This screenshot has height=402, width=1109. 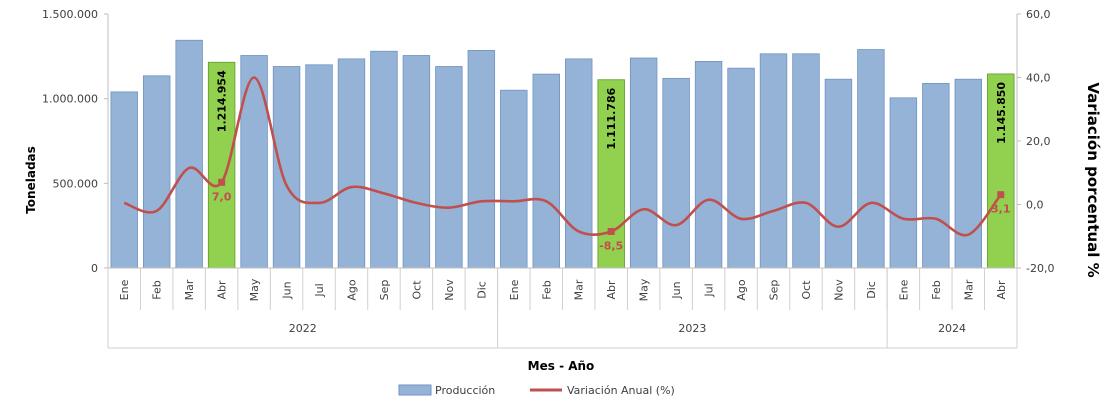 What do you see at coordinates (952, 328) in the screenshot?
I see `year-label: 2024` at bounding box center [952, 328].